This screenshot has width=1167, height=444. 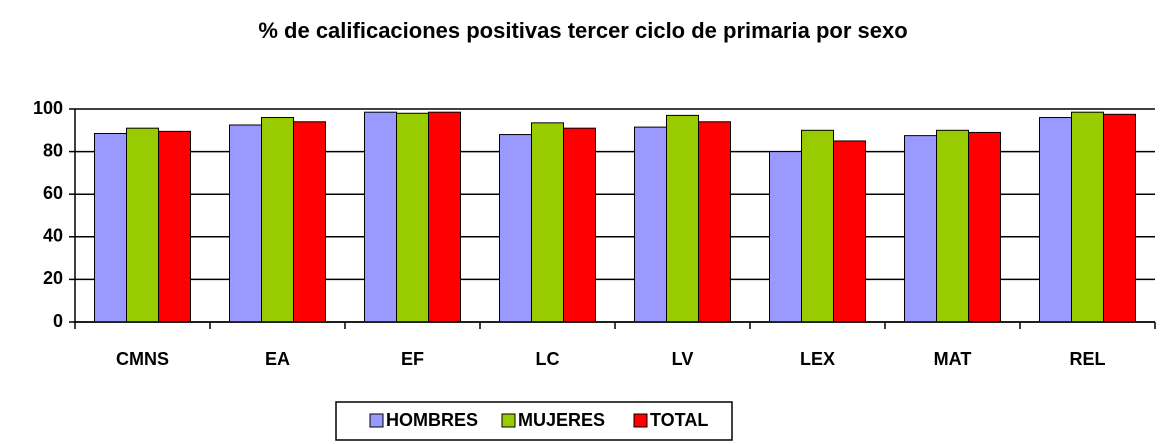 I want to click on x-tick-label: LV, so click(x=683, y=359).